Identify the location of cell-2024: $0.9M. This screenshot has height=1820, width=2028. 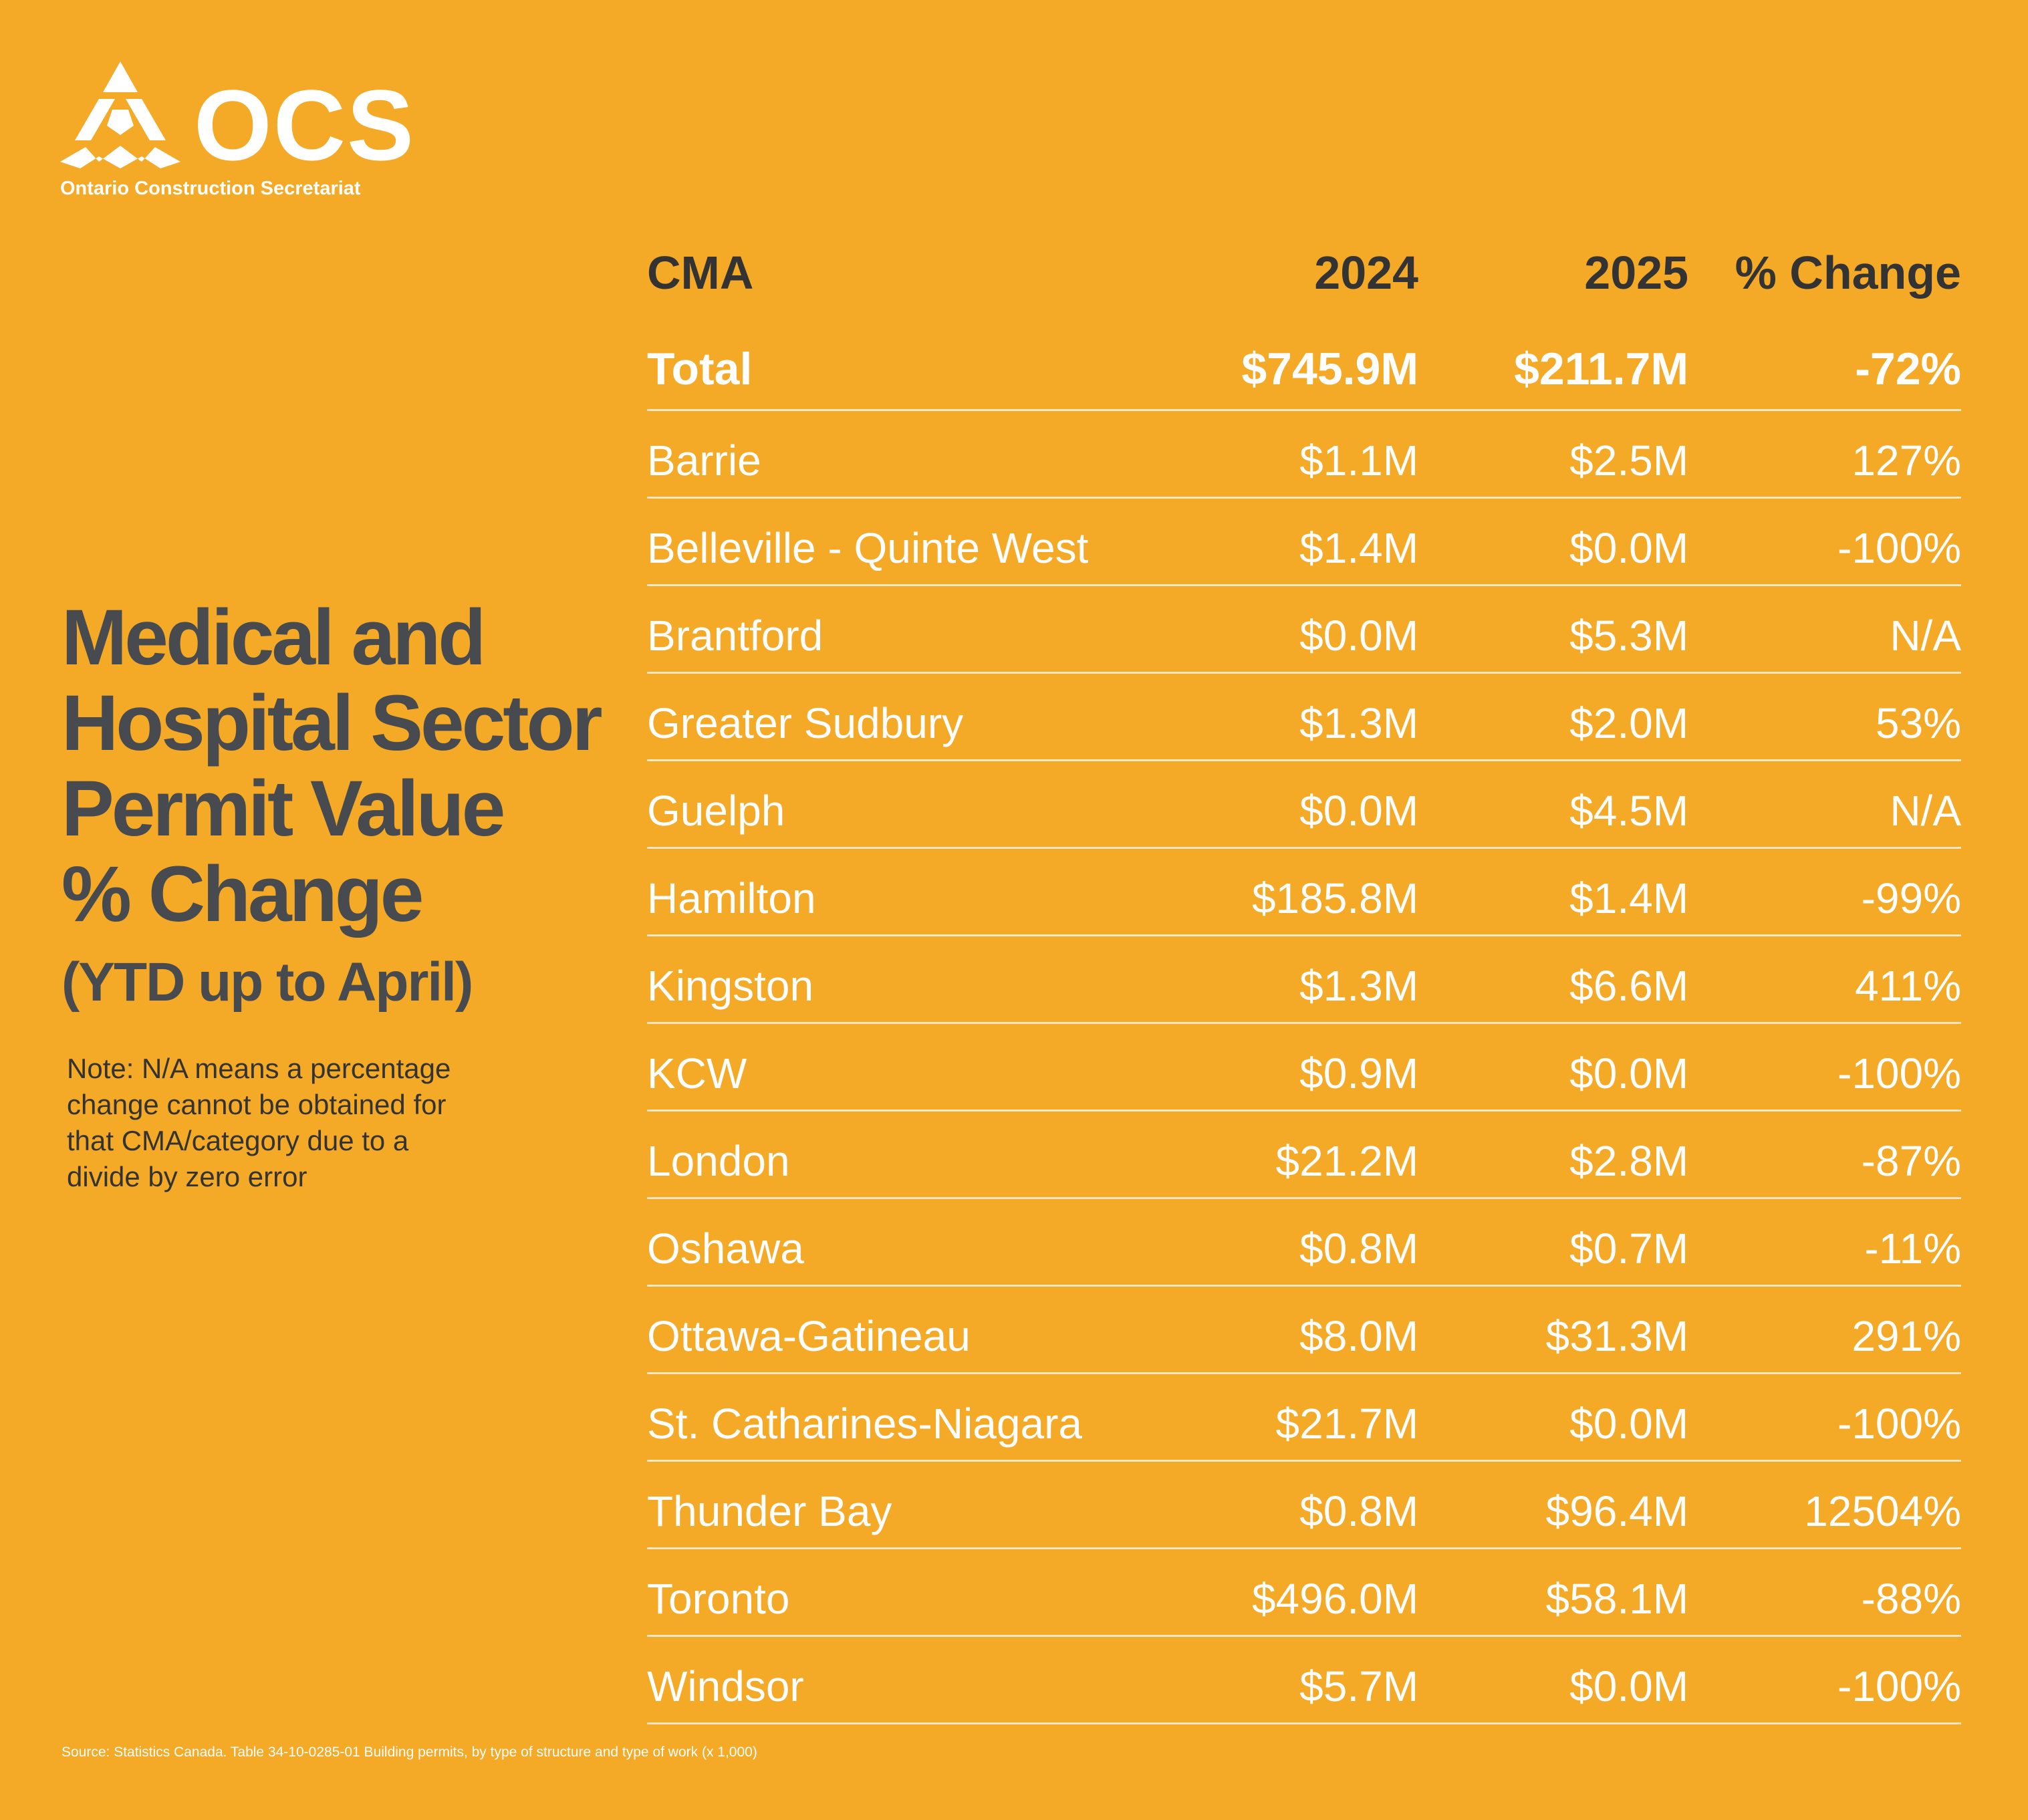
(1358, 1073).